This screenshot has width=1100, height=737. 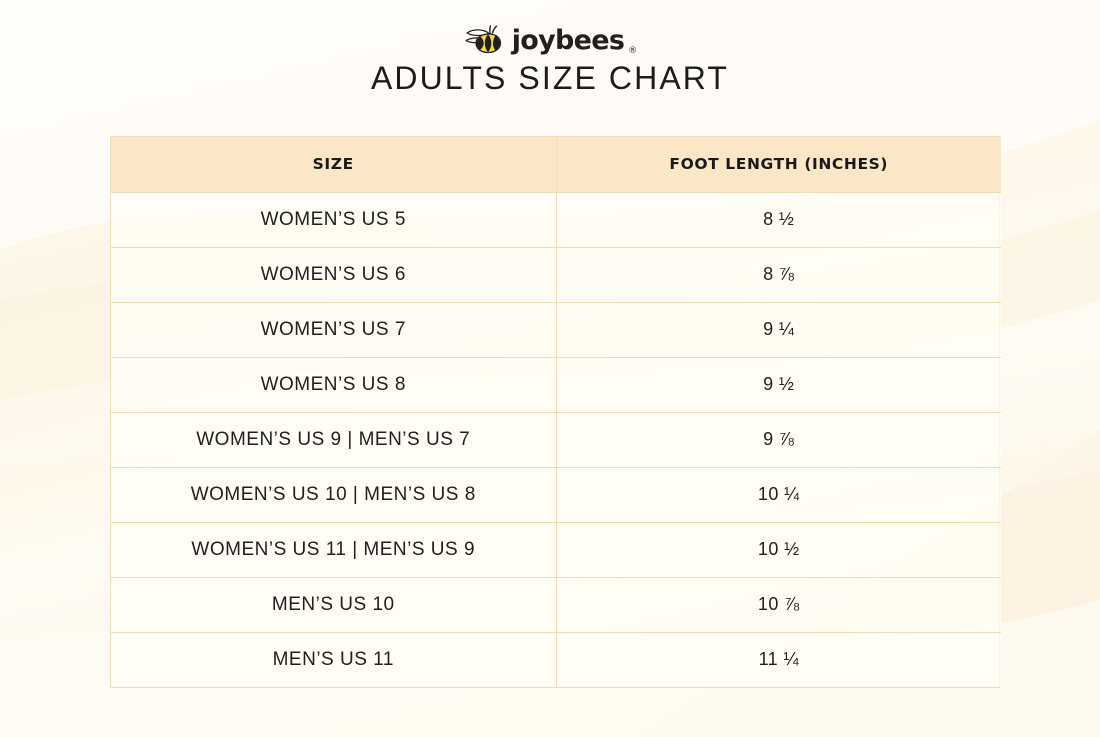 I want to click on cell-foot-length: 9 ⅞, so click(x=778, y=440).